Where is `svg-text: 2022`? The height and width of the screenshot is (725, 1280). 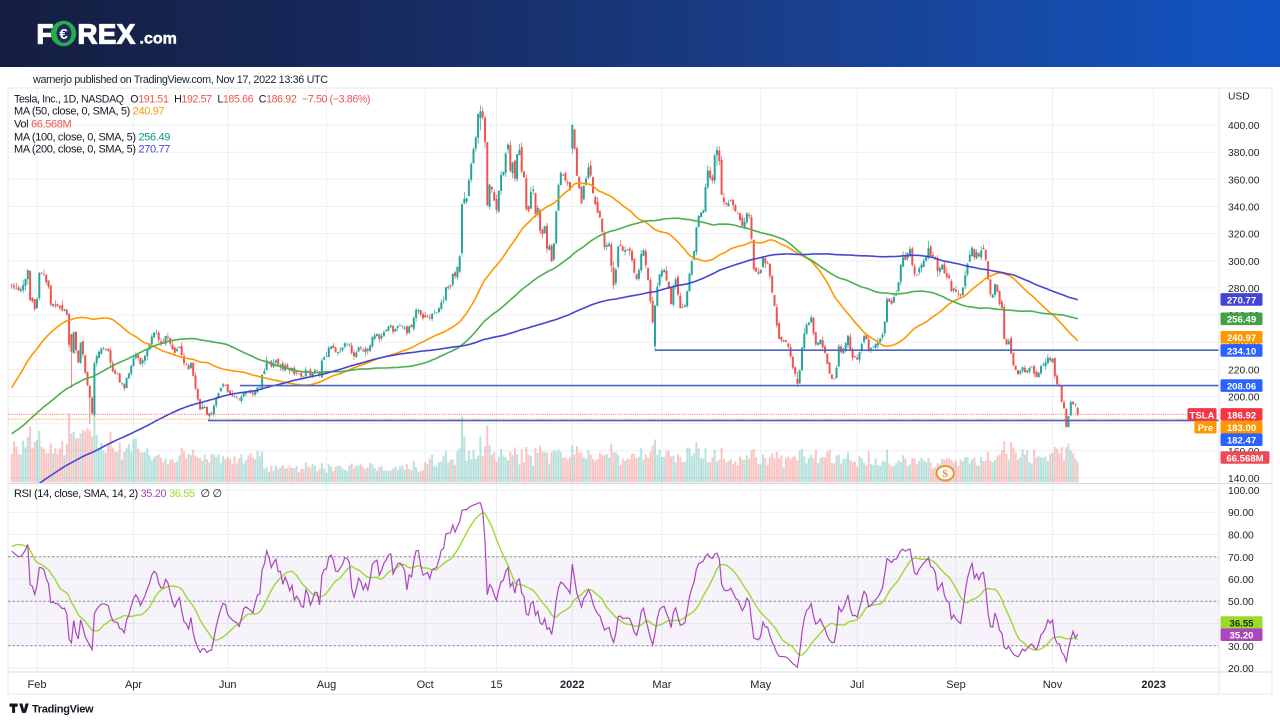
svg-text: 2022 is located at coordinates (572, 685).